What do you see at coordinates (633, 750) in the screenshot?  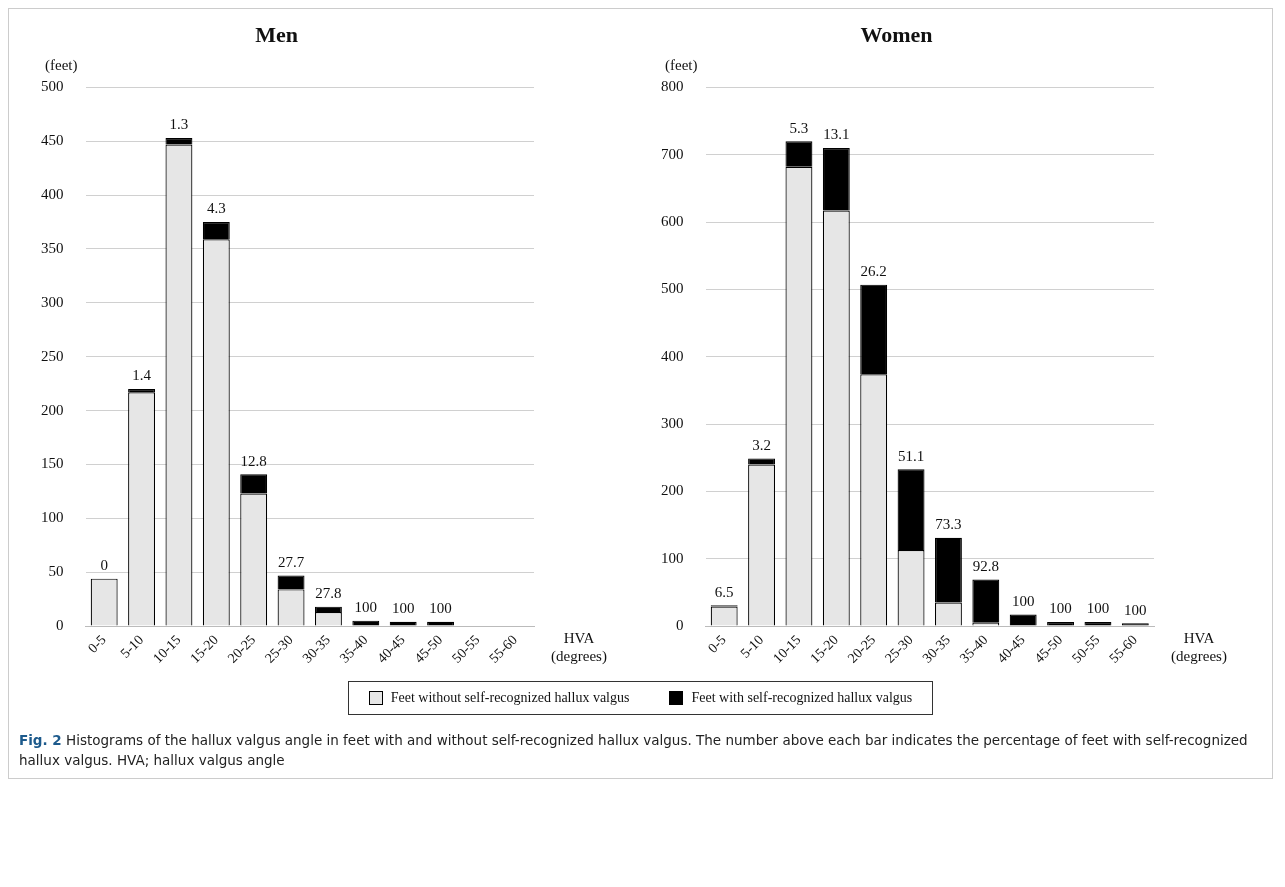 I see `caption: Fig. 2 Histograms of the hallux valgus angle in feet with and without self-recognized hallux valgus. The number above each bar indicates the percentage of feet with self-recognized hallux valgus. HVA; hallux valgus angle` at bounding box center [633, 750].